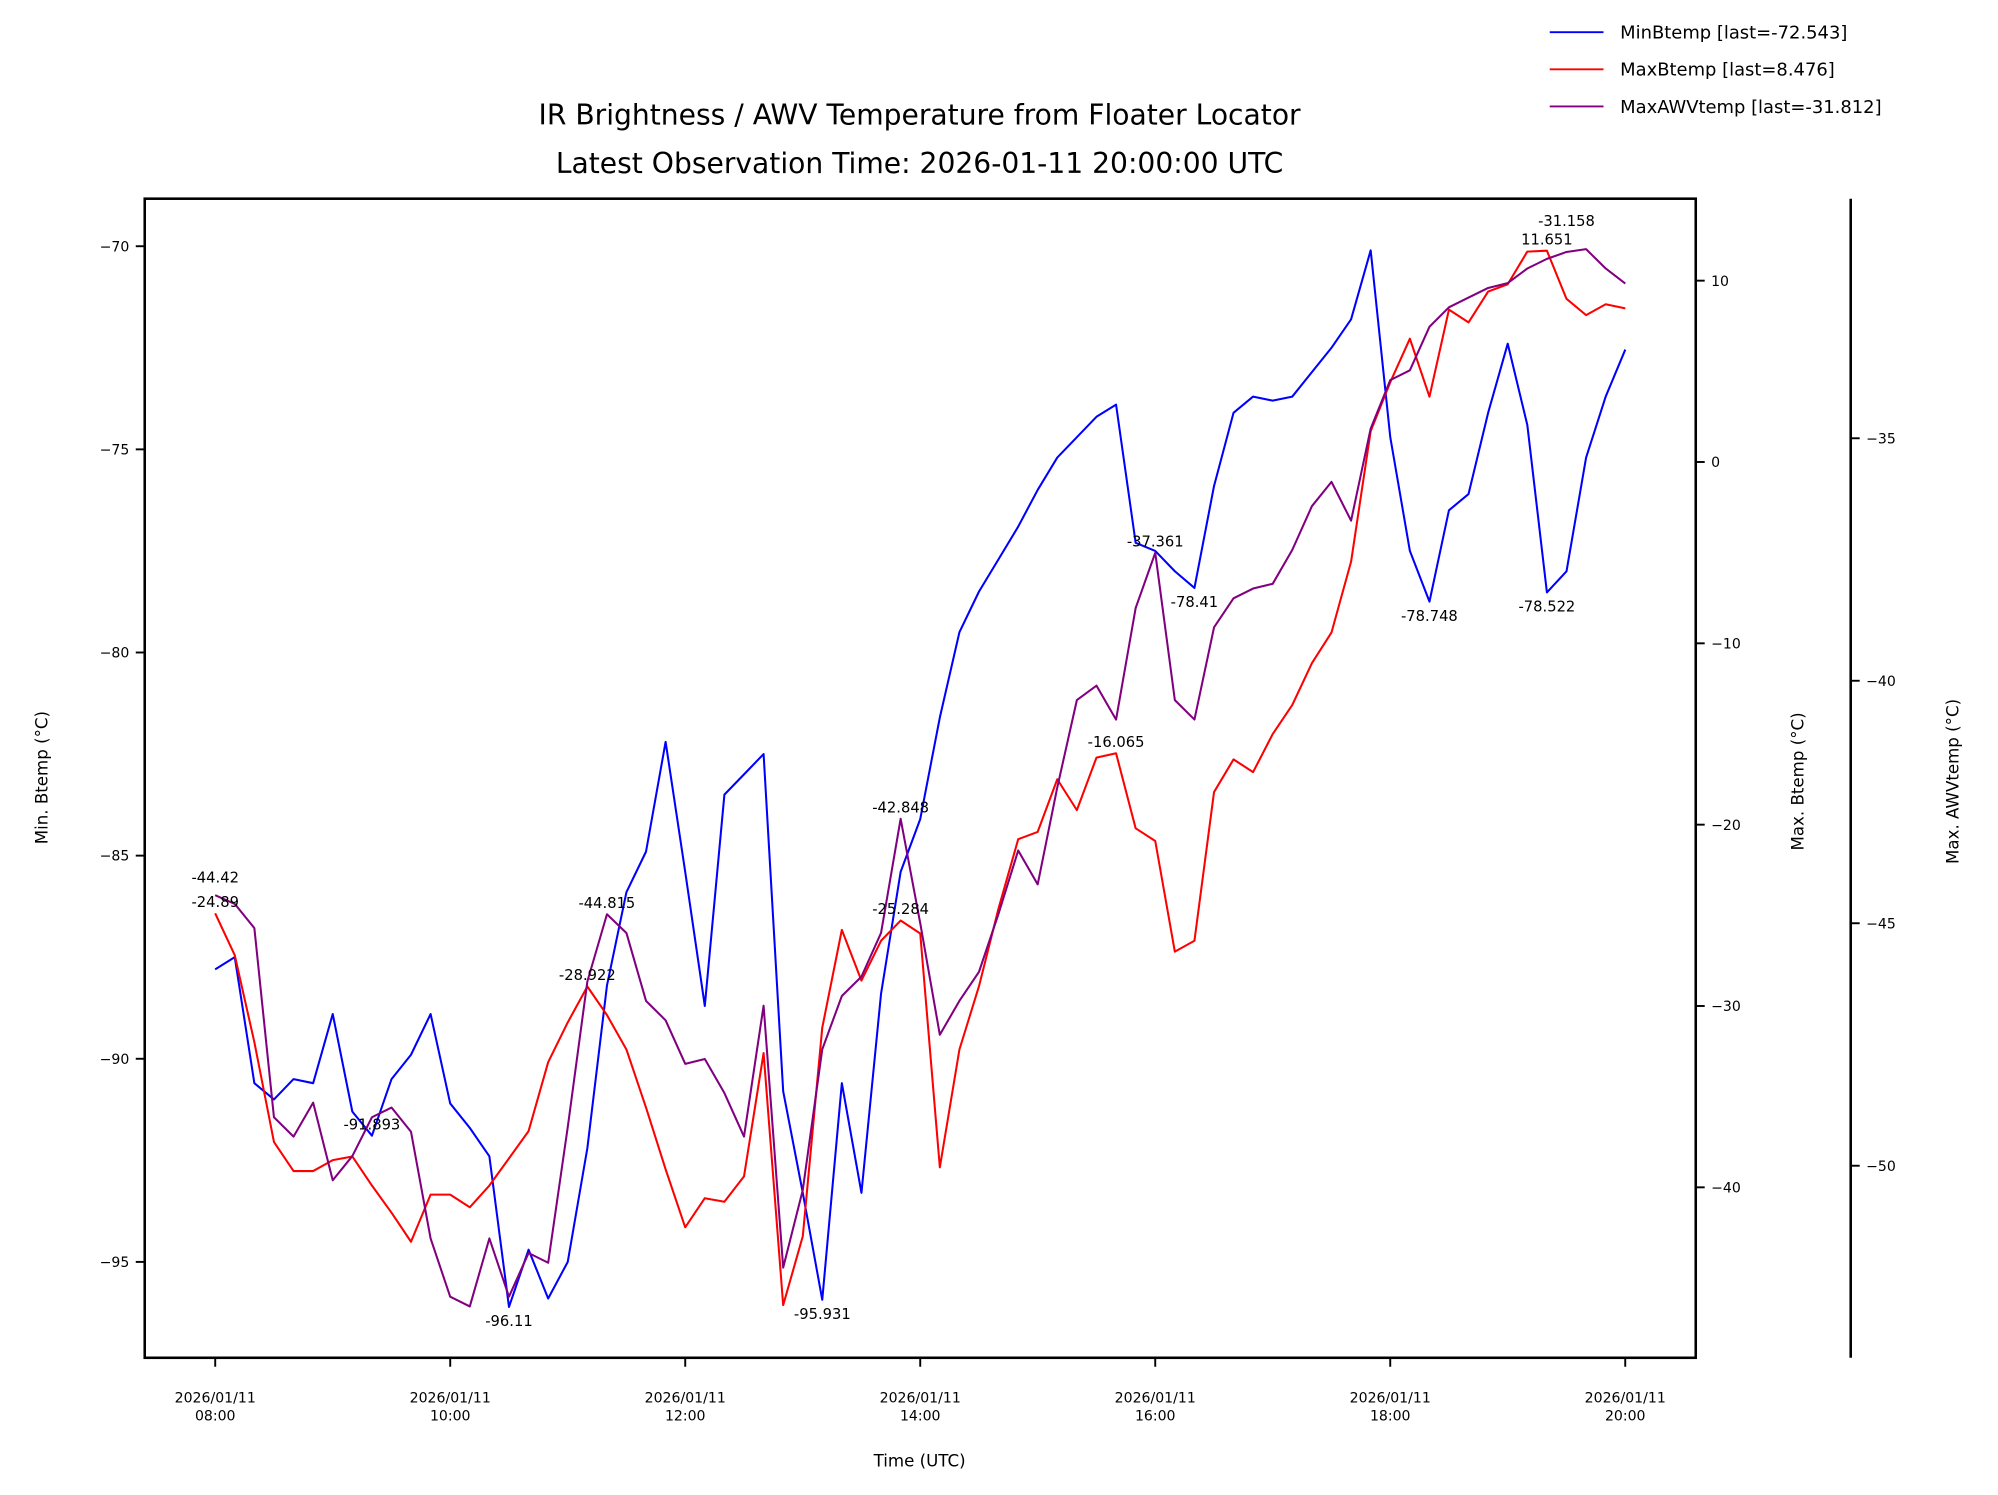  Describe the element at coordinates (115, 857) in the screenshot. I see `y-tick-label-min: −85` at that location.